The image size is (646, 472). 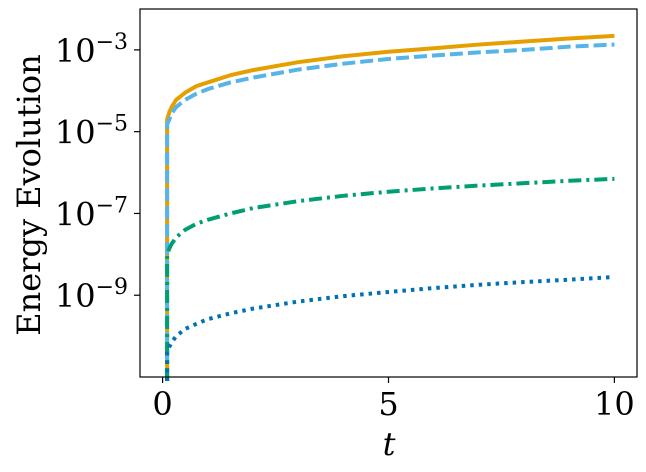 I want to click on y-tick-exponent: −7, so click(x=112, y=205).